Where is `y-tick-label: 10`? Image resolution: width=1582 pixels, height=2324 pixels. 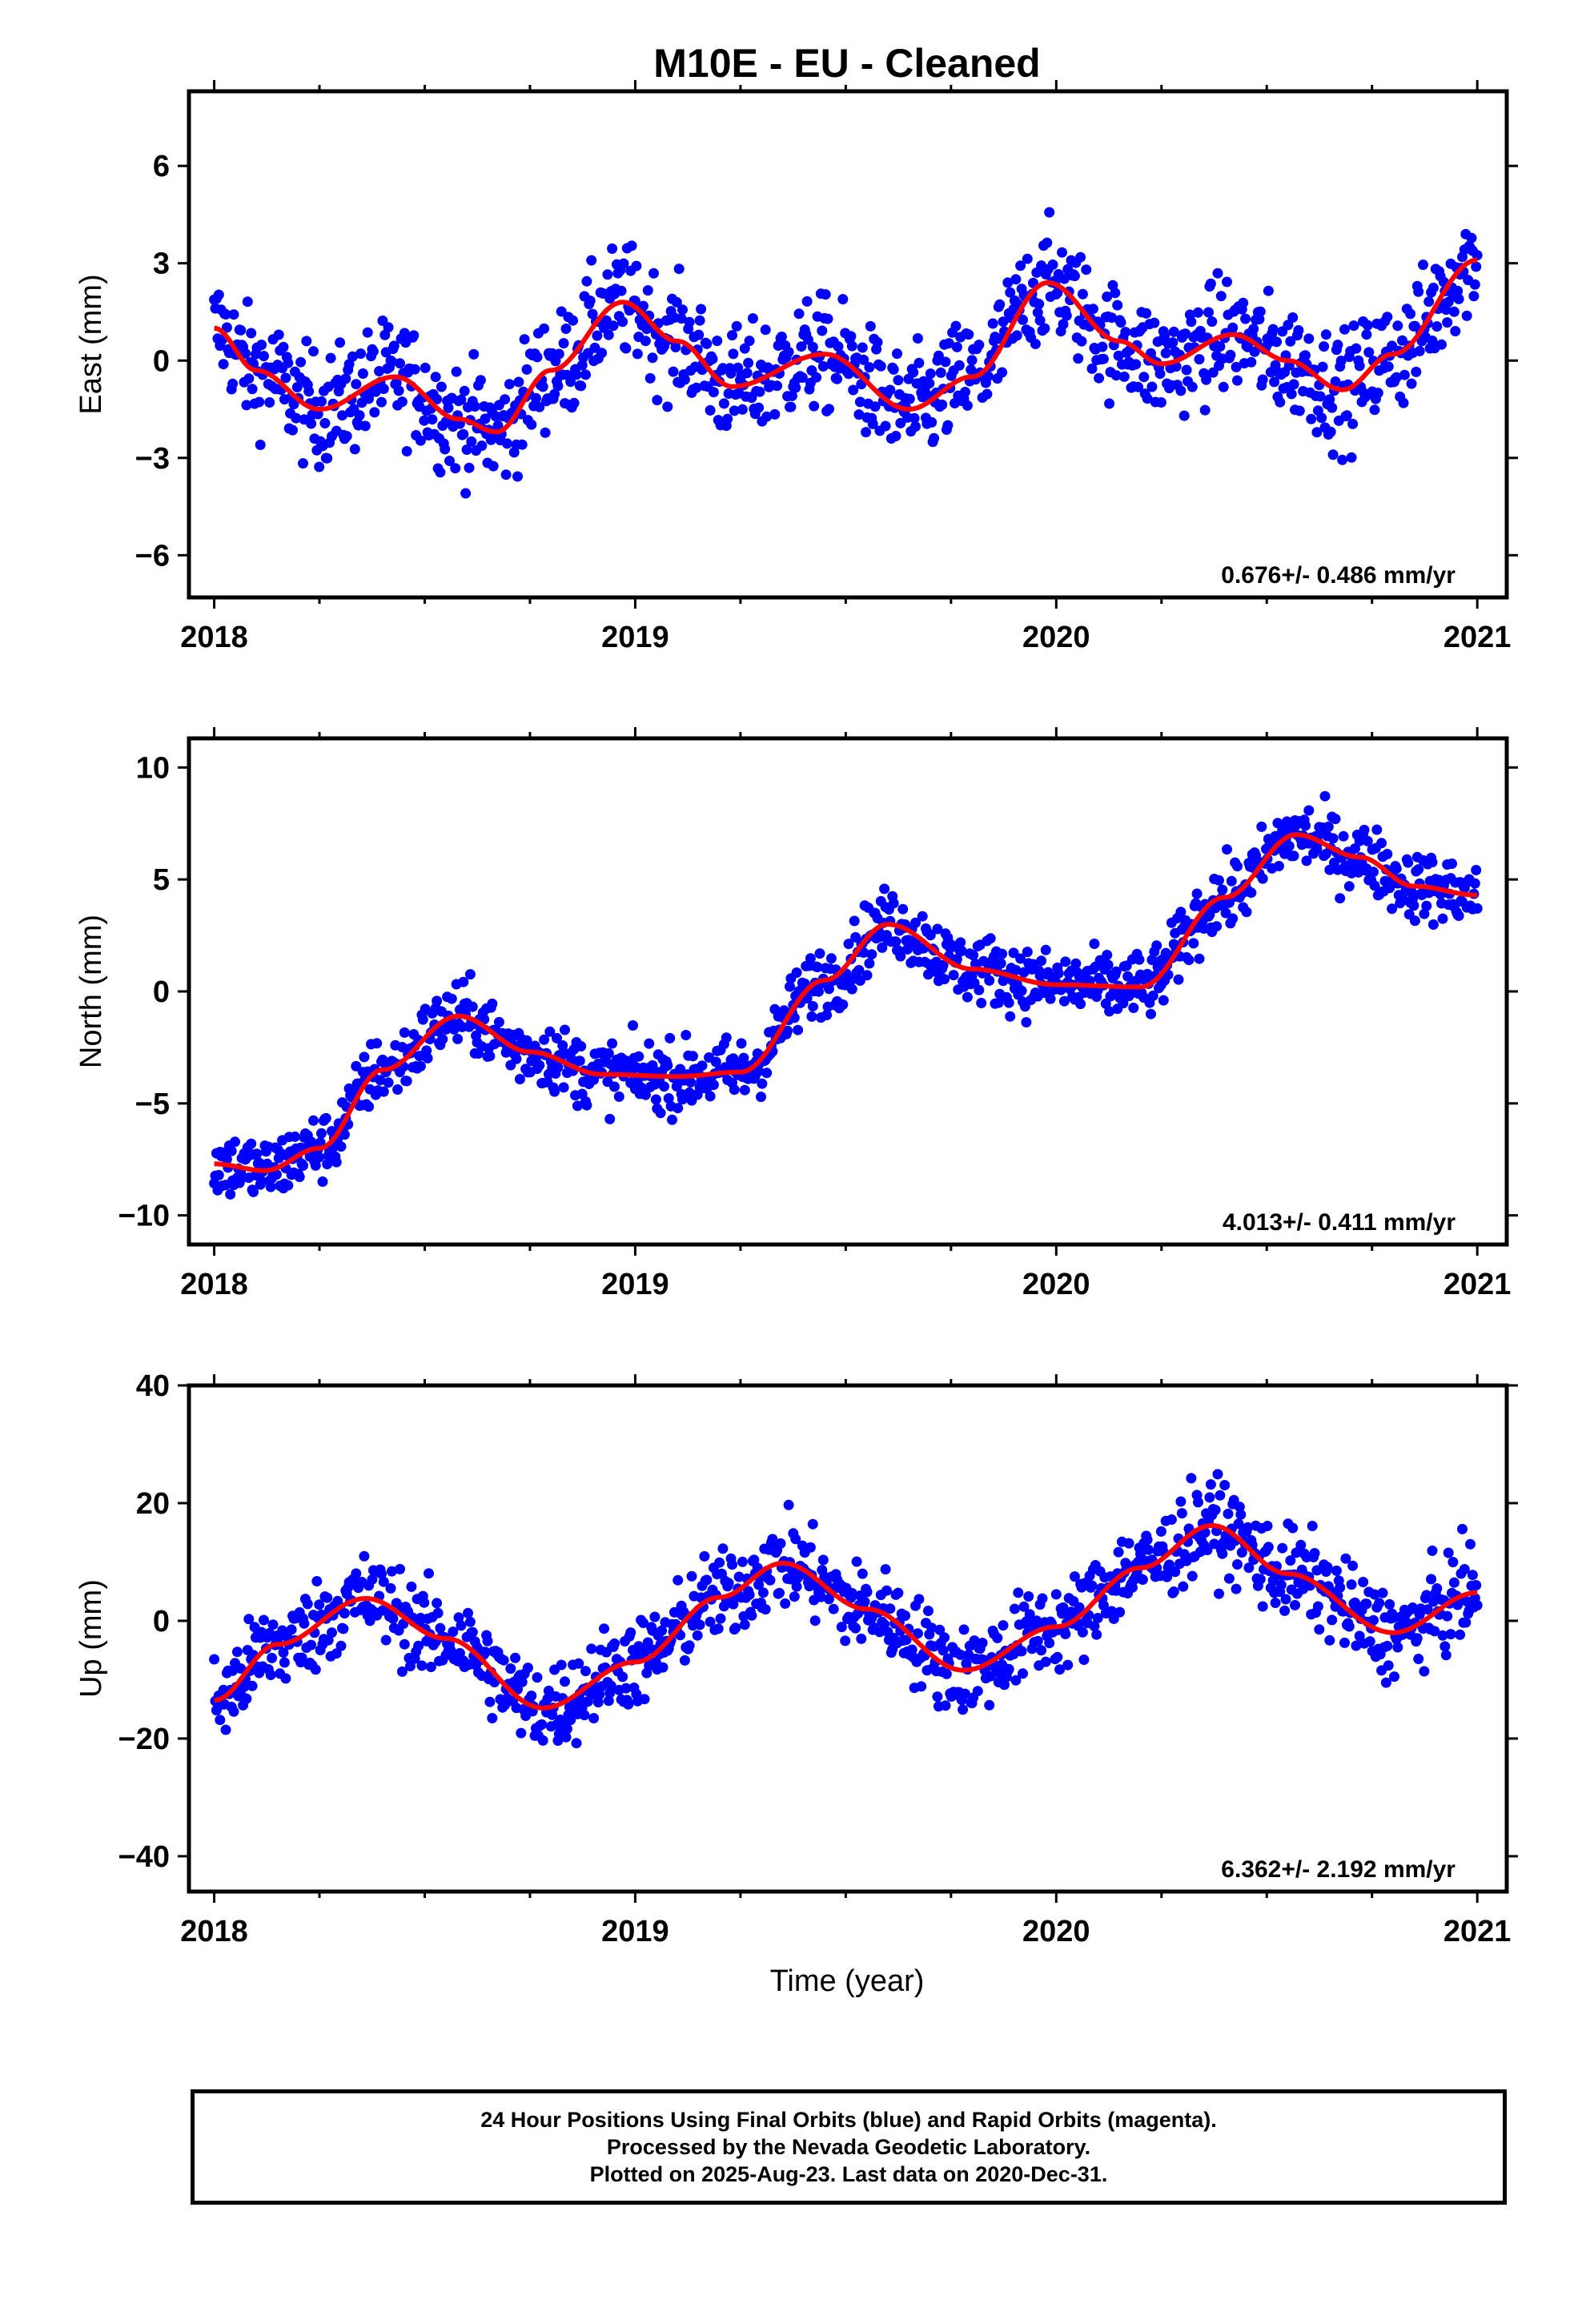 y-tick-label: 10 is located at coordinates (153, 768).